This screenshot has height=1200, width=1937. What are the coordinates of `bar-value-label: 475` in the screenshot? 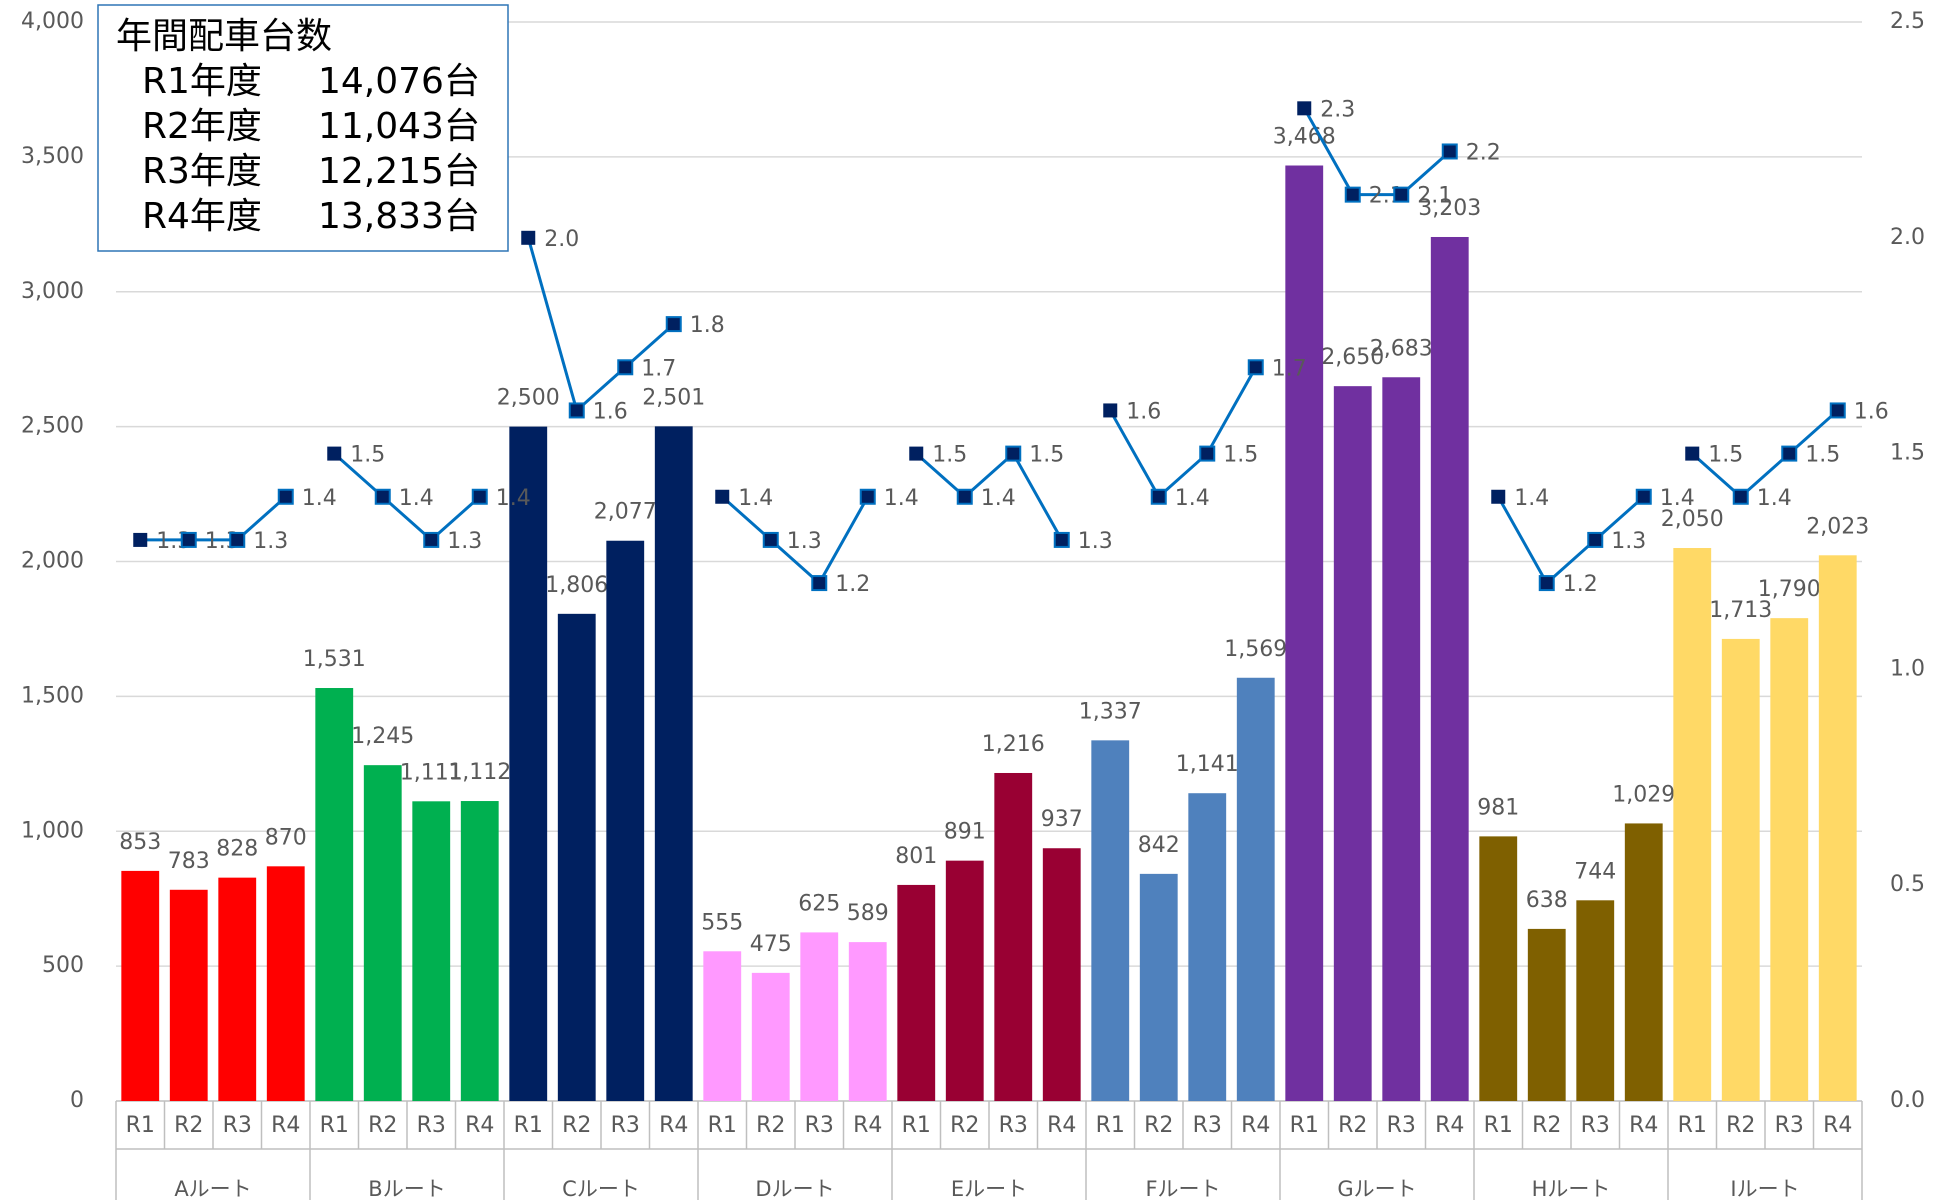 It's located at (771, 944).